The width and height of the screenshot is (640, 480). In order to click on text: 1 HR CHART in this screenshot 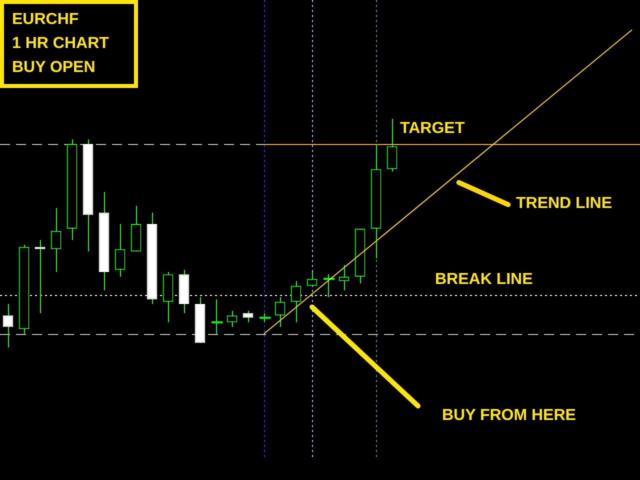, I will do `click(61, 44)`.